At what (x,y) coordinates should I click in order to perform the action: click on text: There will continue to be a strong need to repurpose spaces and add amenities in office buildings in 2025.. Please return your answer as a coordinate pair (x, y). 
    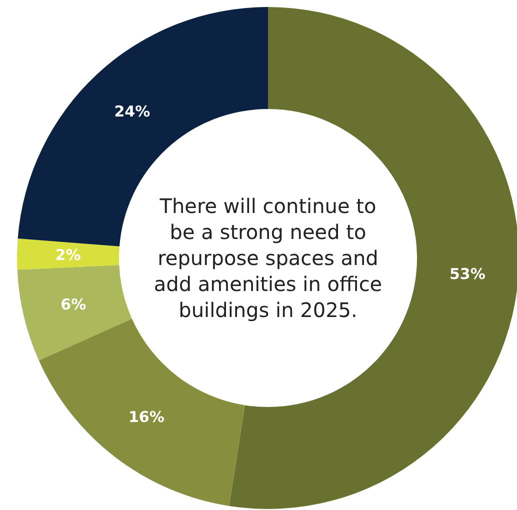
    Looking at the image, I should click on (268, 258).